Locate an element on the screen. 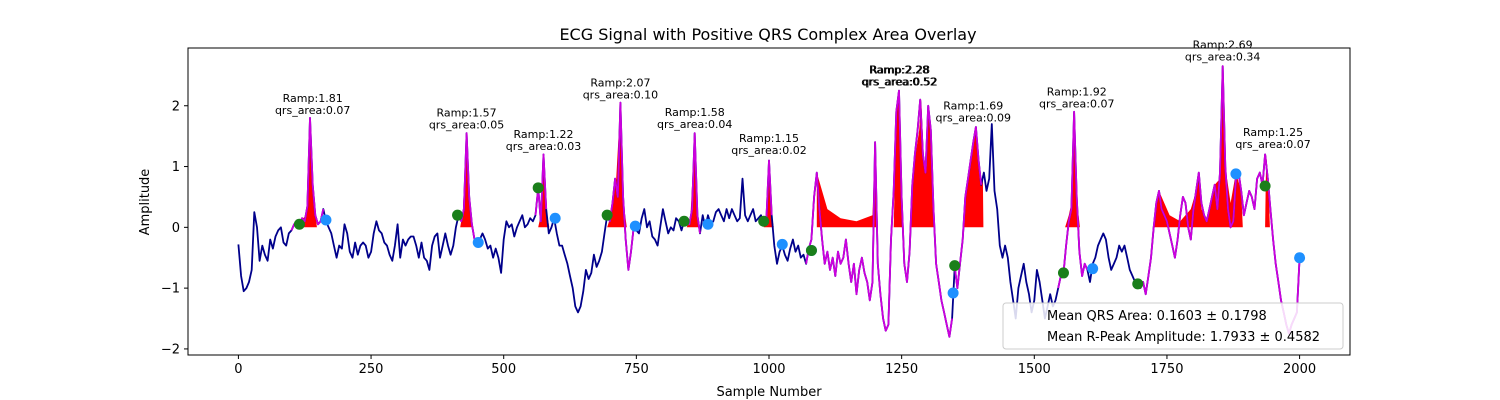 Image resolution: width=1500 pixels, height=400 pixels. peak-annotation-5: Ramp:1.15 qrs_area:0.02 is located at coordinates (768, 144).